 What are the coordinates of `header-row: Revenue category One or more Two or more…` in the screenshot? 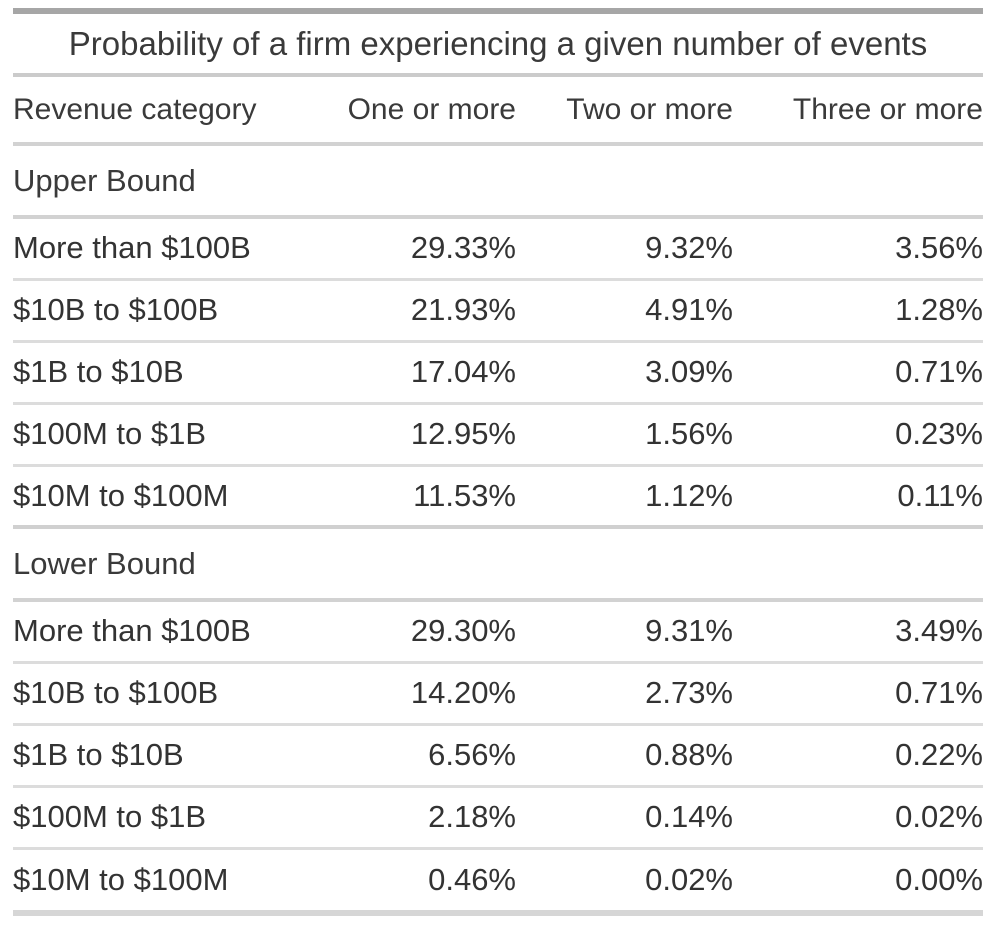 It's located at (498, 111).